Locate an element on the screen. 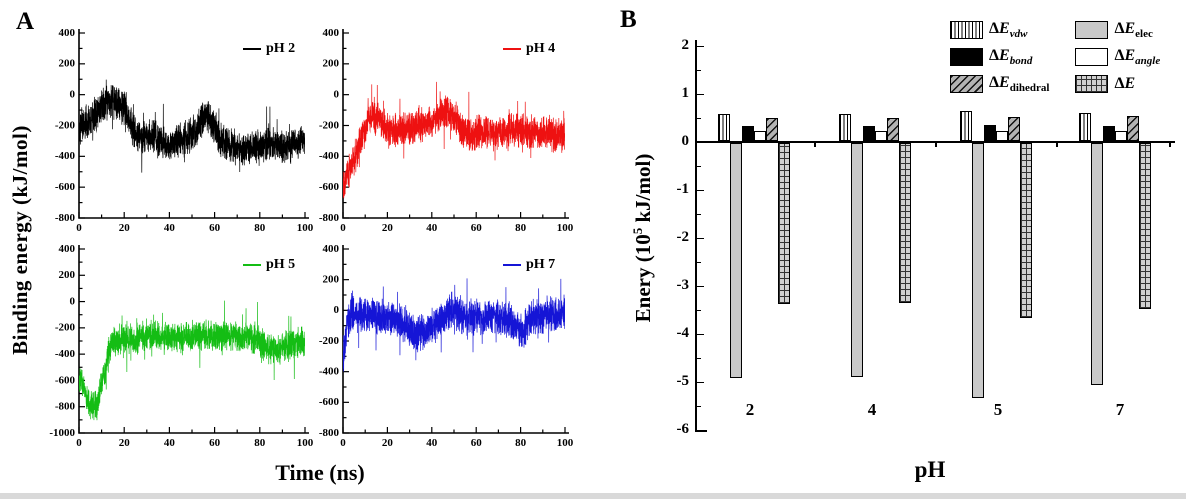 This screenshot has height=499, width=1186. bar-angle-ph5 is located at coordinates (1002, 136).